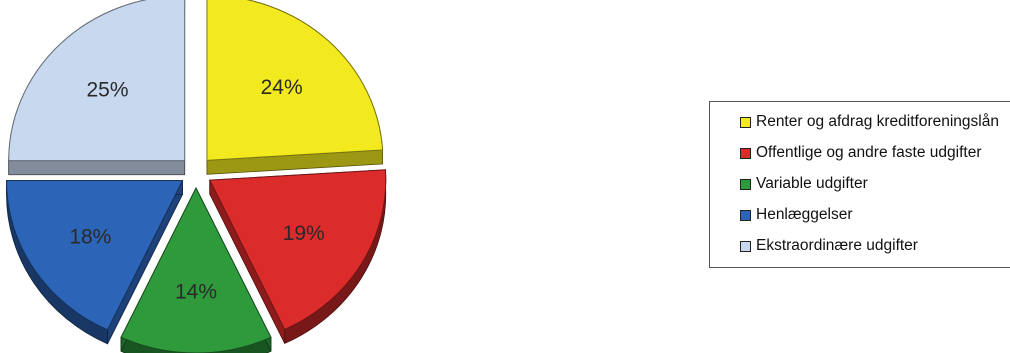 This screenshot has width=1010, height=353. I want to click on legend-label: Henlæggelser, so click(804, 214).